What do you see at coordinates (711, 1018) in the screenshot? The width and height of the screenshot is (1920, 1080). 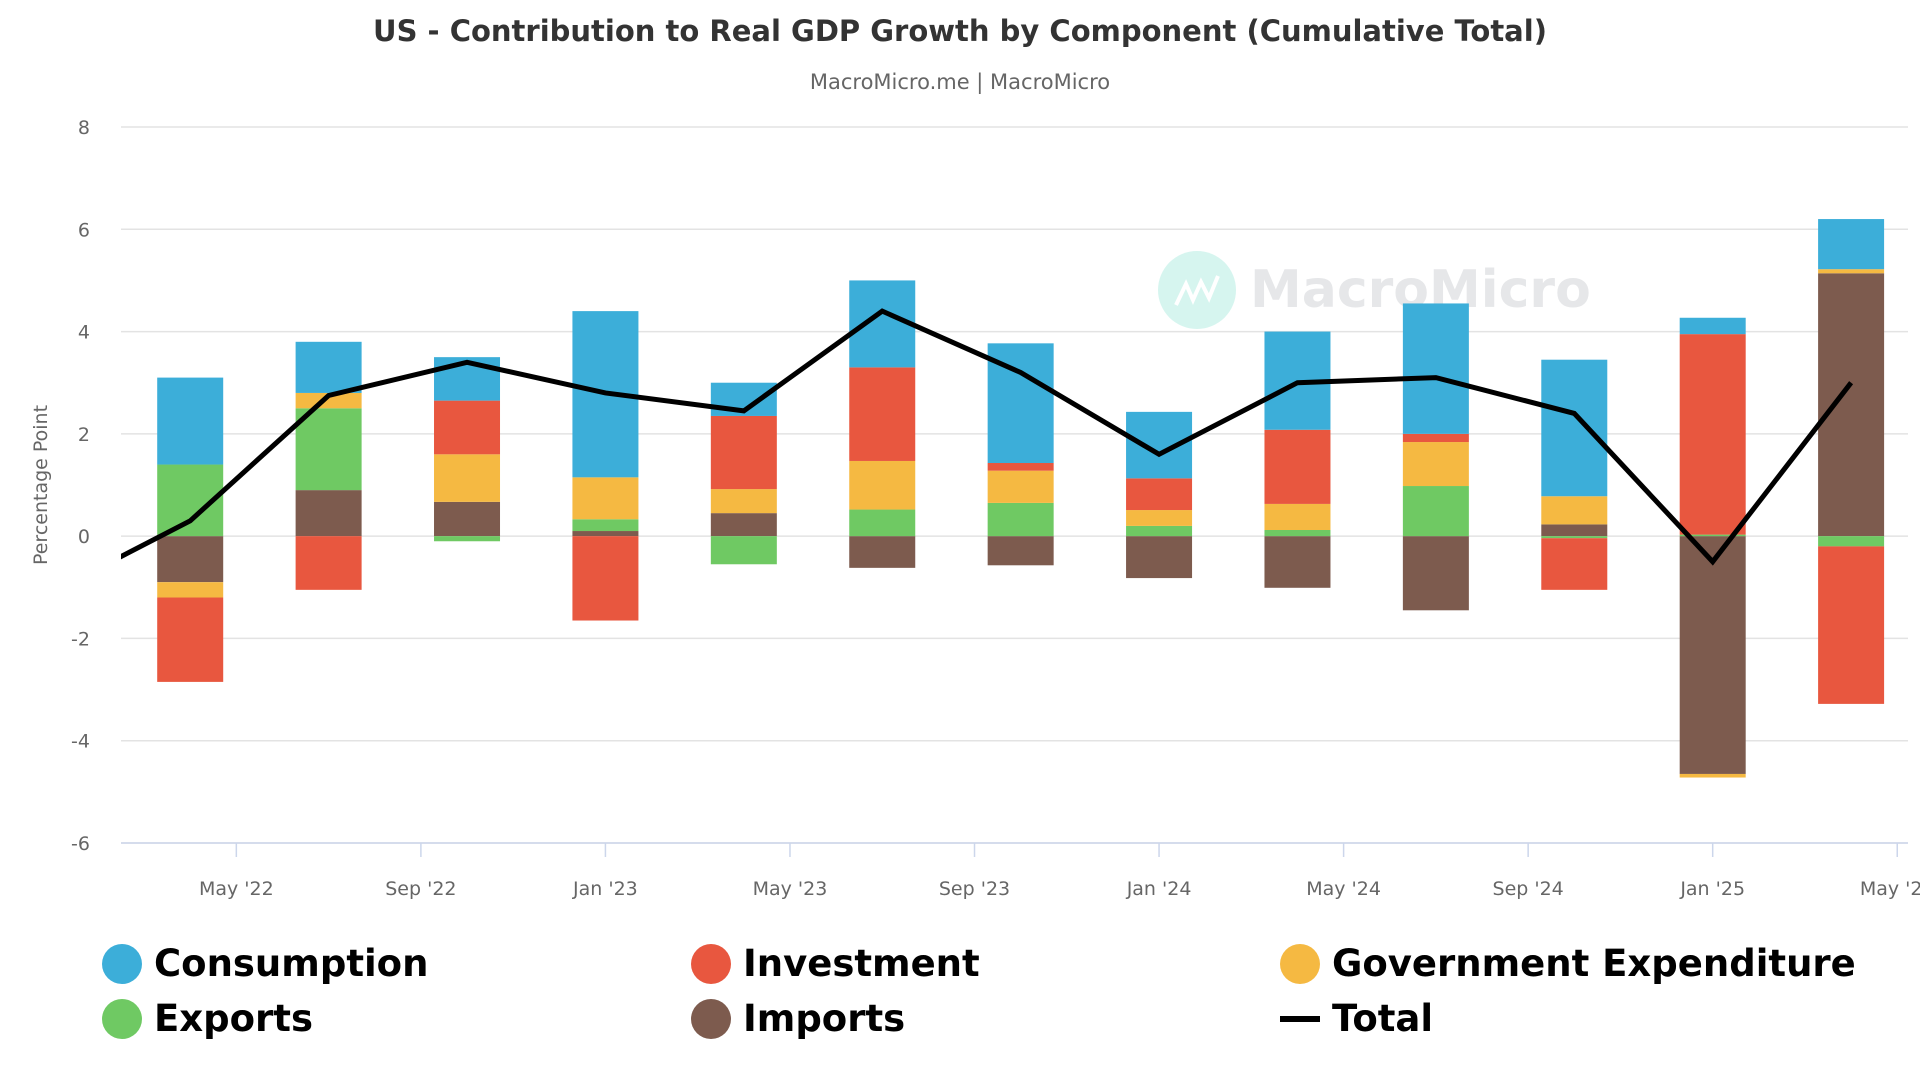 I see `legend-imports-icon` at bounding box center [711, 1018].